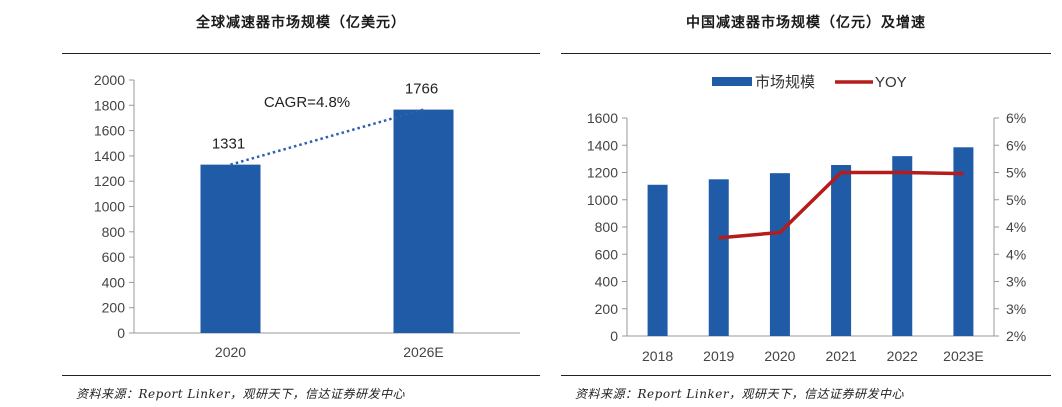 Image resolution: width=1062 pixels, height=407 pixels. What do you see at coordinates (423, 352) in the screenshot?
I see `x-tick-label: 2026E` at bounding box center [423, 352].